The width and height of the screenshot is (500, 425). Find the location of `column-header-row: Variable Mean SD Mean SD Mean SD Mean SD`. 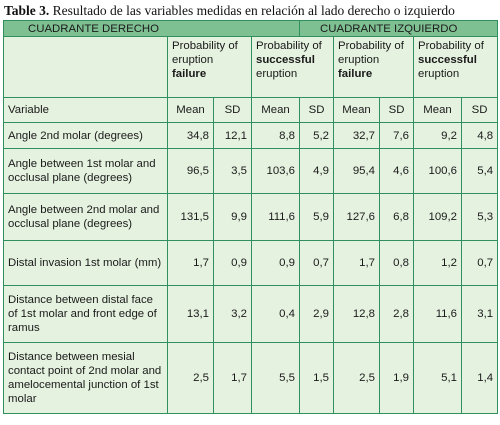

column-header-row: Variable Mean SD Mean SD Mean SD Mean SD is located at coordinates (251, 110).